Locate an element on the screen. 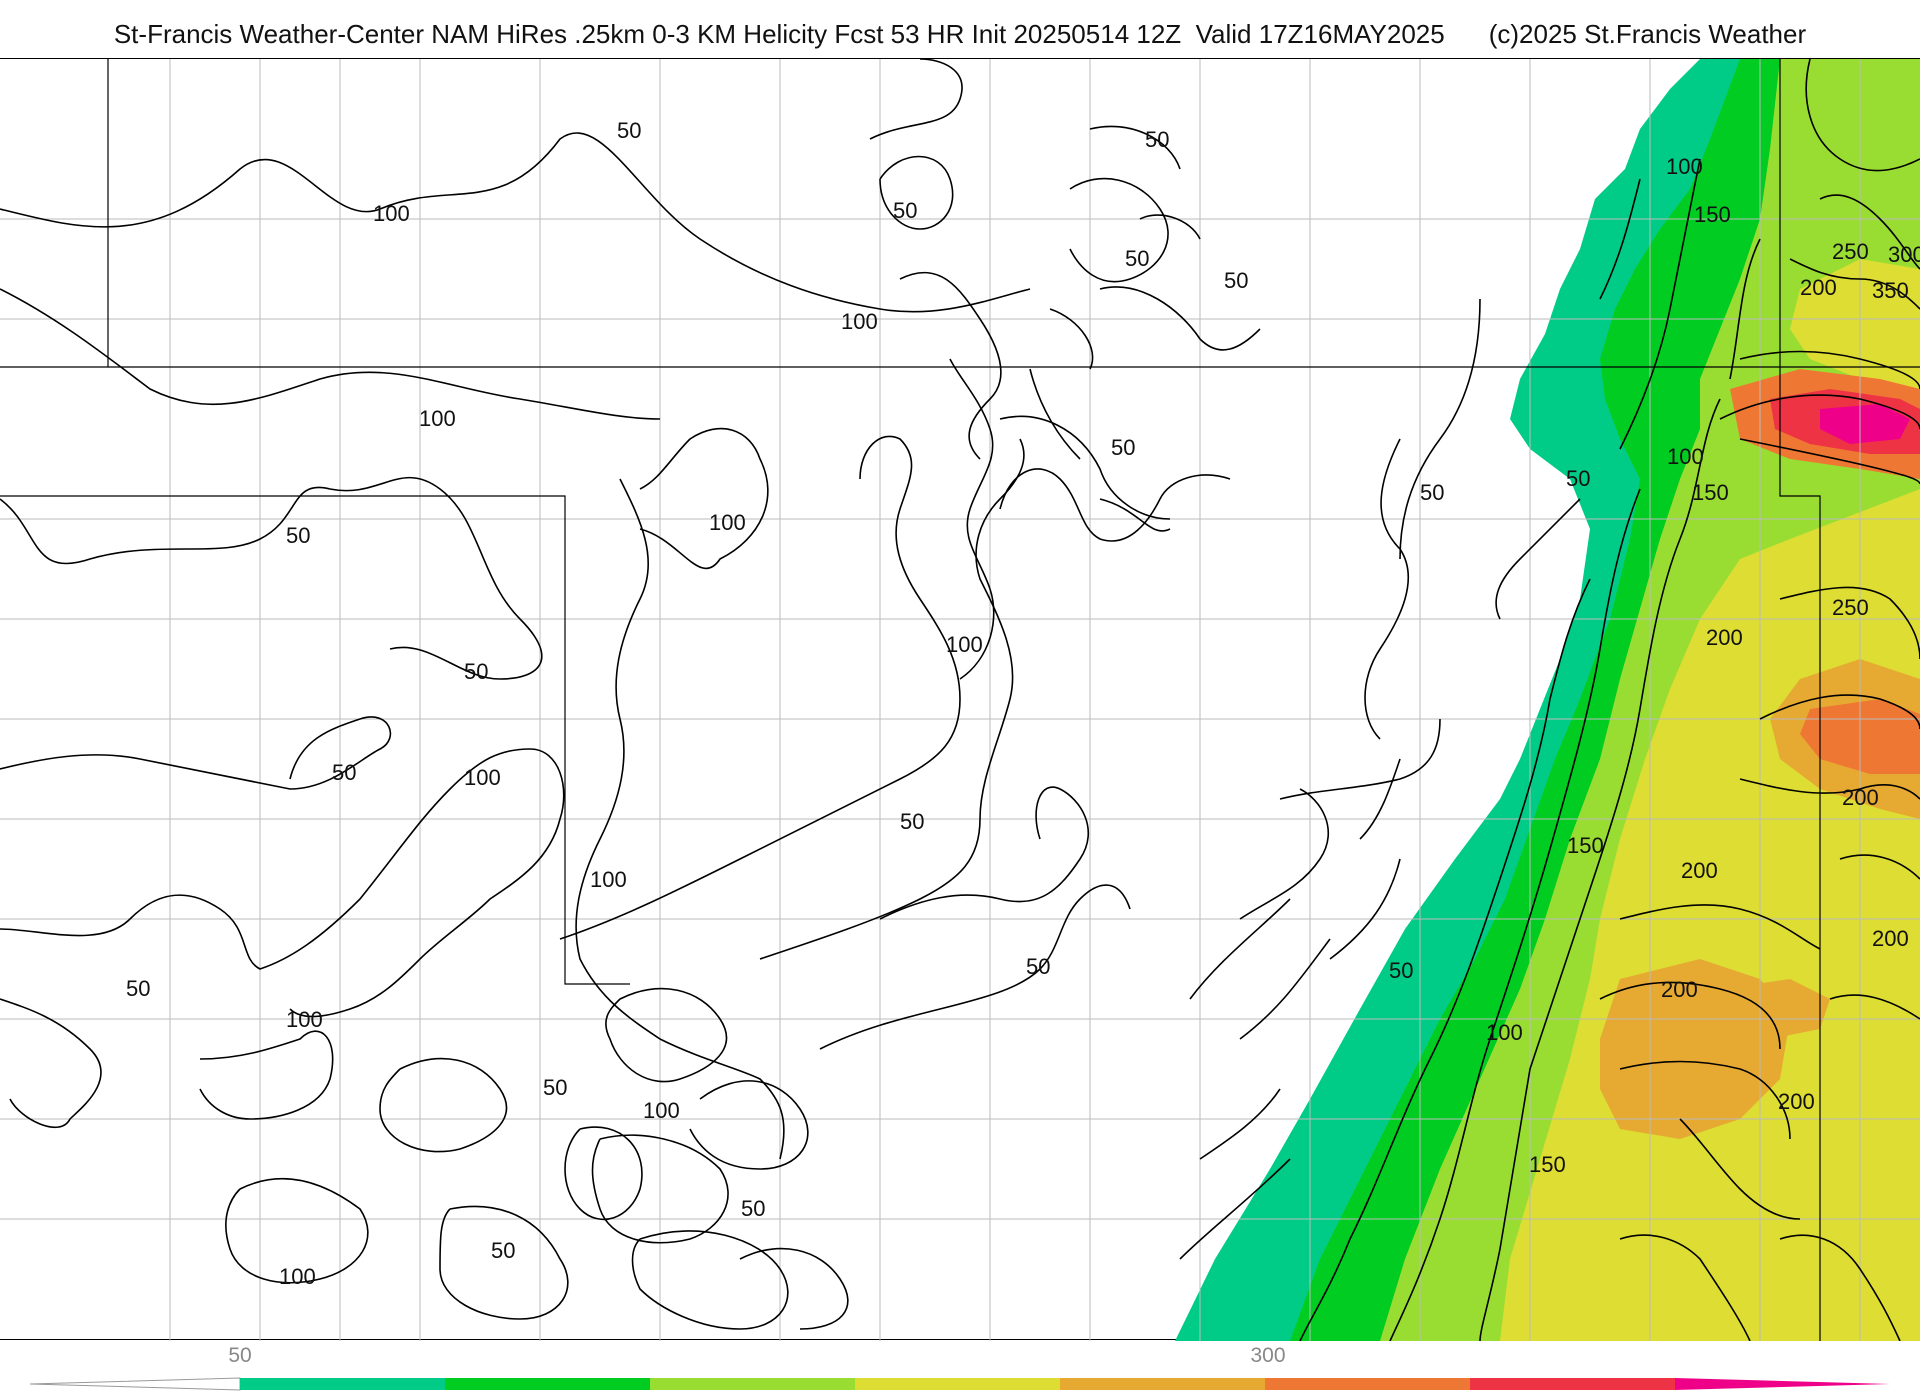  contour-label-350: 350 is located at coordinates (1890, 290).